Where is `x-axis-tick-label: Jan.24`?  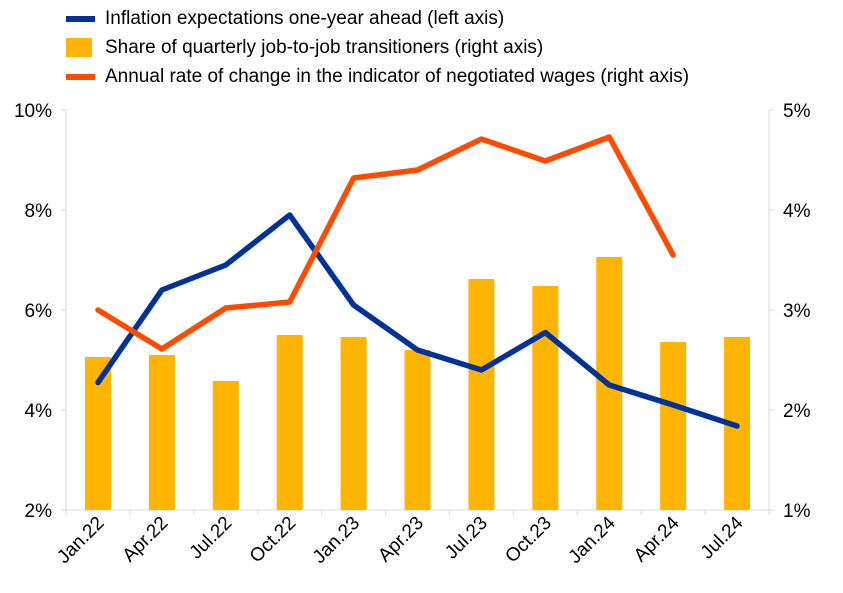
x-axis-tick-label: Jan.24 is located at coordinates (592, 539).